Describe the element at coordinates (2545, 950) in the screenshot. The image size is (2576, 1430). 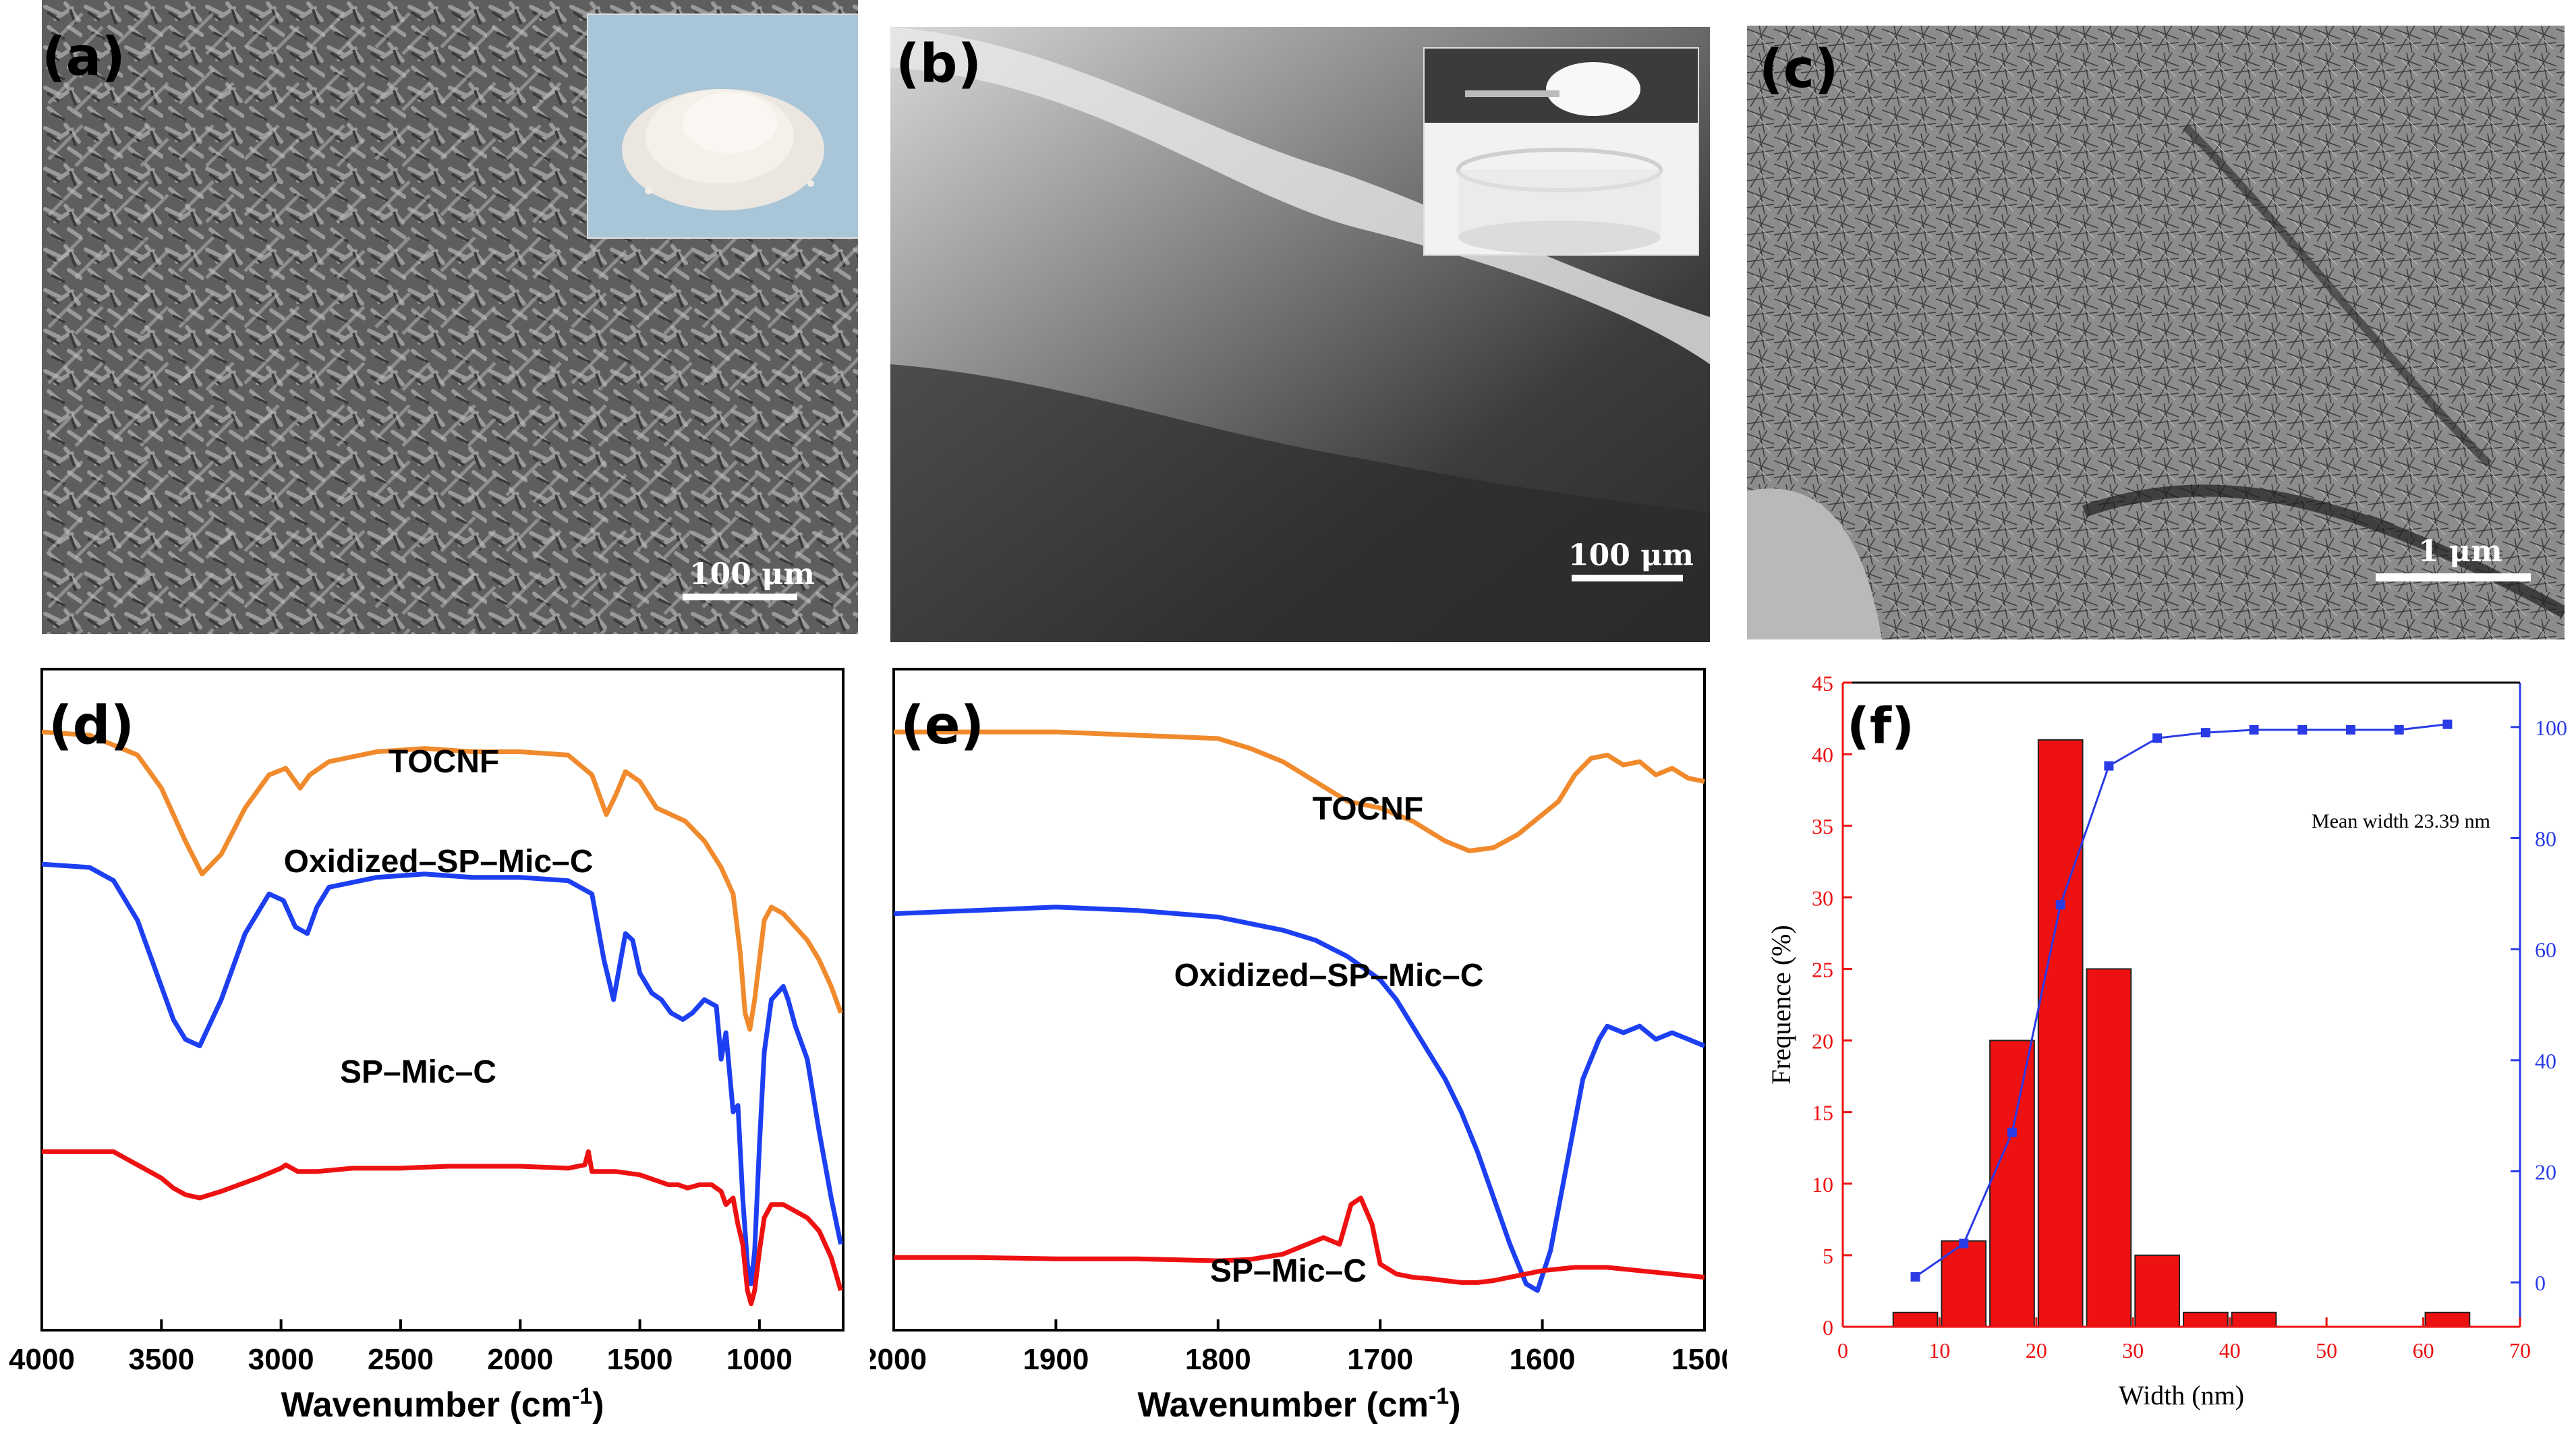
I see `y2-tick-label: 60` at that location.